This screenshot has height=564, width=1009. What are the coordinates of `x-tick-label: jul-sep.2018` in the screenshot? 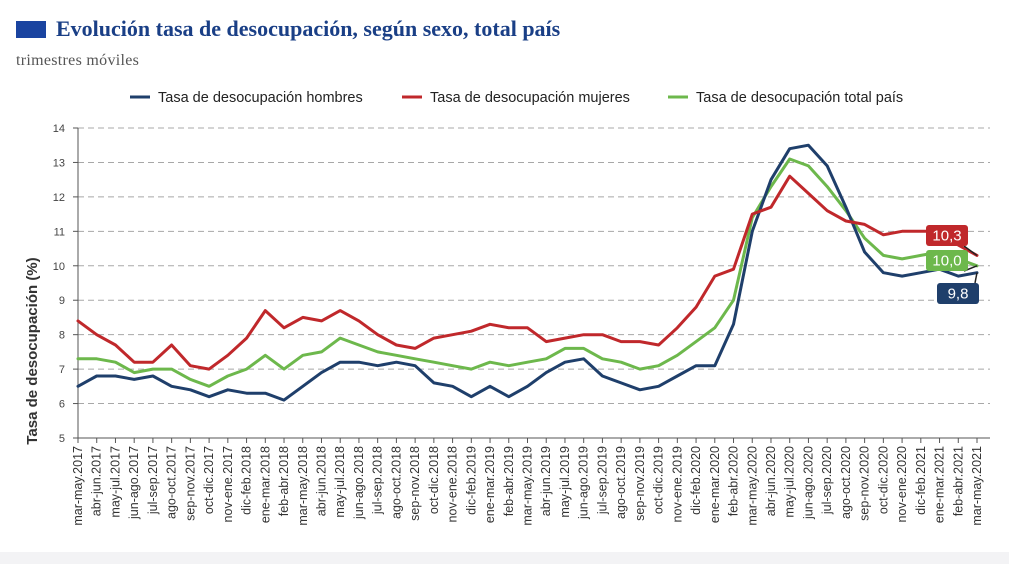 It's located at (378, 480).